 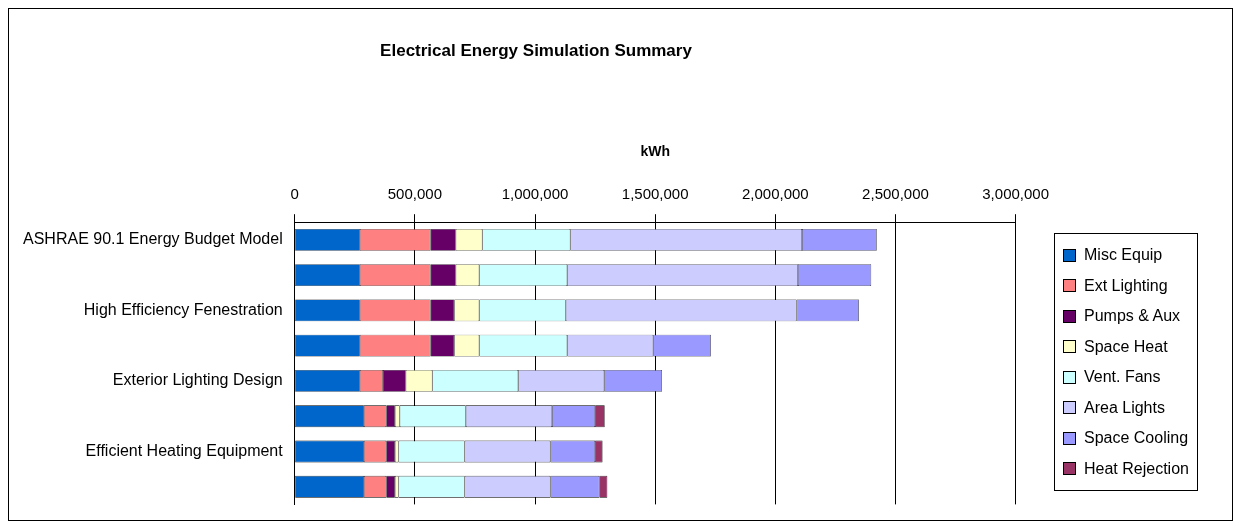 What do you see at coordinates (1124, 407) in the screenshot?
I see `legend-label: Area Lights` at bounding box center [1124, 407].